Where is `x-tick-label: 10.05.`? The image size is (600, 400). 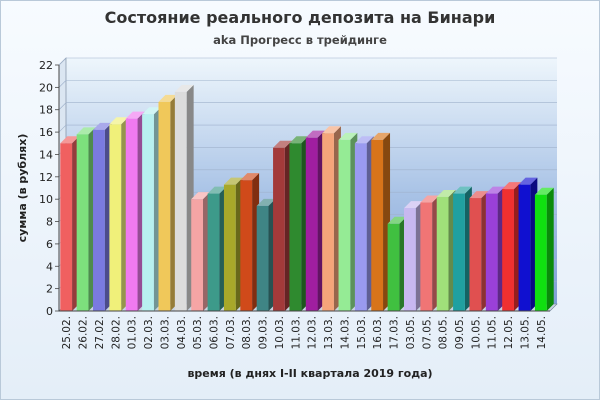 x-tick-label: 10.05. is located at coordinates (476, 332).